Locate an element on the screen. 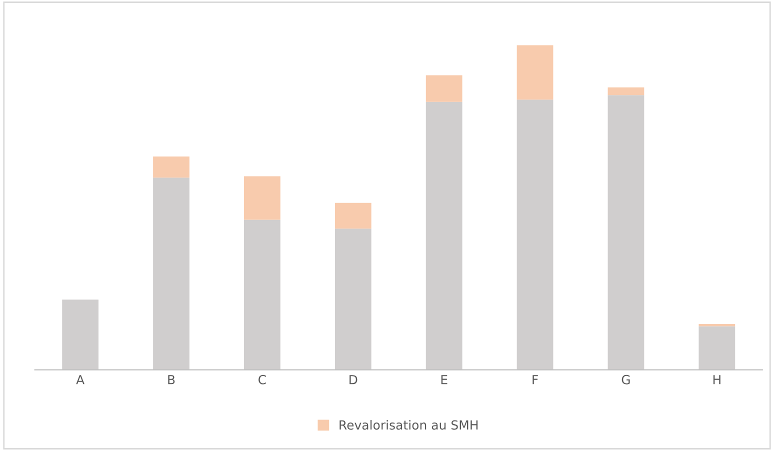 This screenshot has width=774, height=451. x-tick-label: G is located at coordinates (626, 379).